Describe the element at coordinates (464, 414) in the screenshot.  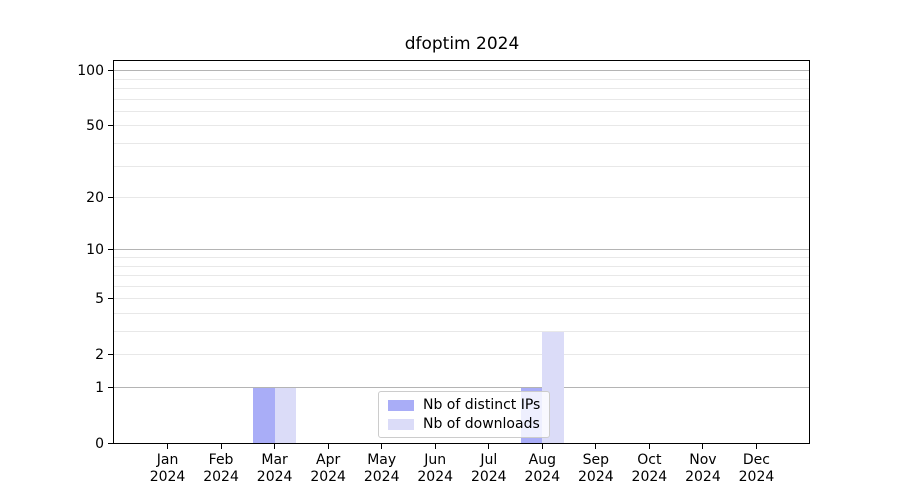
I see `legend: Nb of distinct IPs Nb of downloads` at that location.